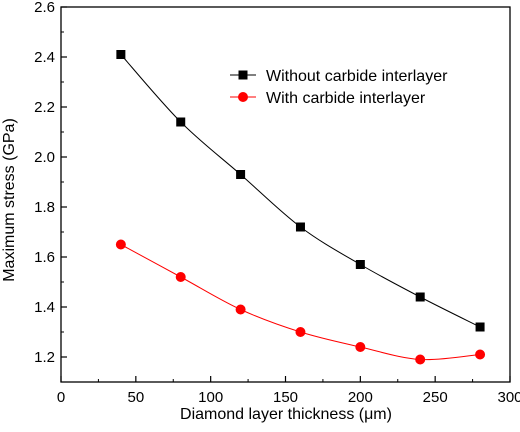 The height and width of the screenshot is (432, 520). What do you see at coordinates (286, 414) in the screenshot?
I see `x-axis-title: Diamond layer thickness (μm)` at bounding box center [286, 414].